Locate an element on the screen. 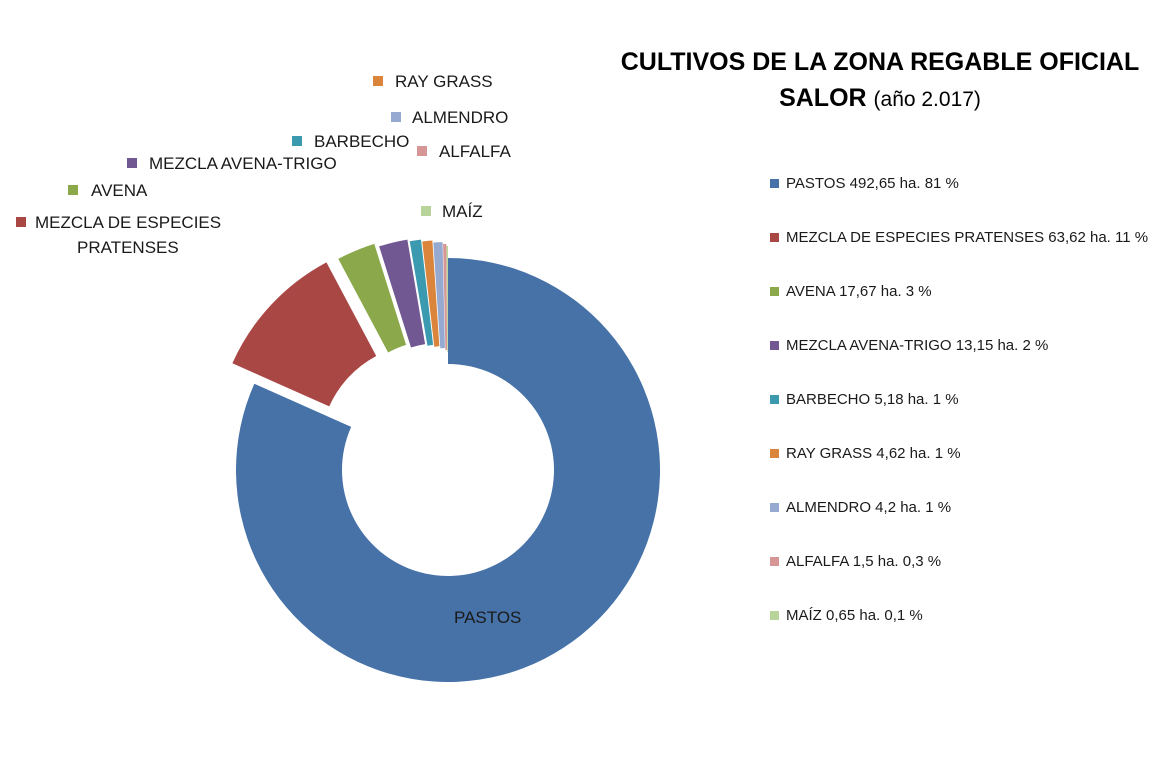  slice-alfalfa is located at coordinates (445, 297).